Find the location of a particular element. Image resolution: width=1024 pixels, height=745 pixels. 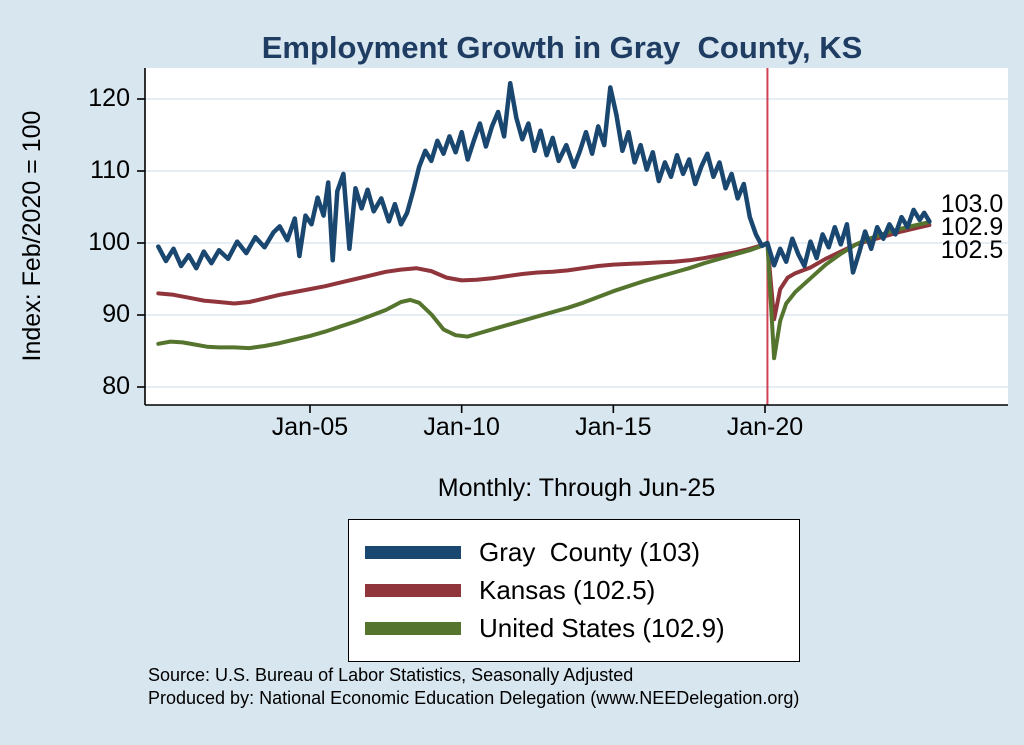

series-line-united-states is located at coordinates (544, 290).